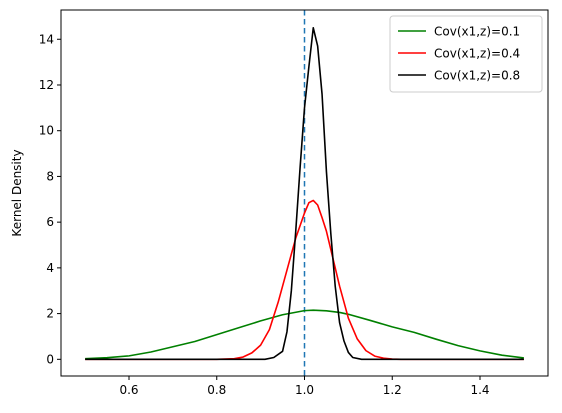  What do you see at coordinates (477, 76) in the screenshot?
I see `legend-label-3: Cov(x1,z)=0.8` at bounding box center [477, 76].